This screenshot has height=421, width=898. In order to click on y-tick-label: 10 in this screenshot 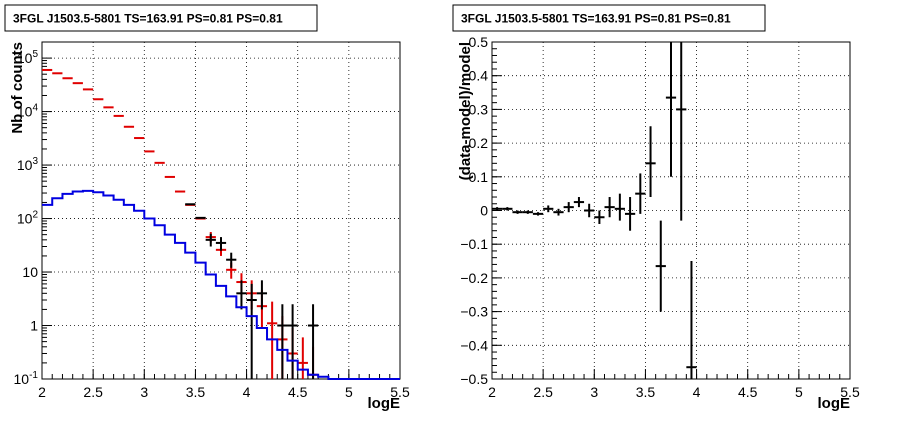, I will do `click(30, 272)`.